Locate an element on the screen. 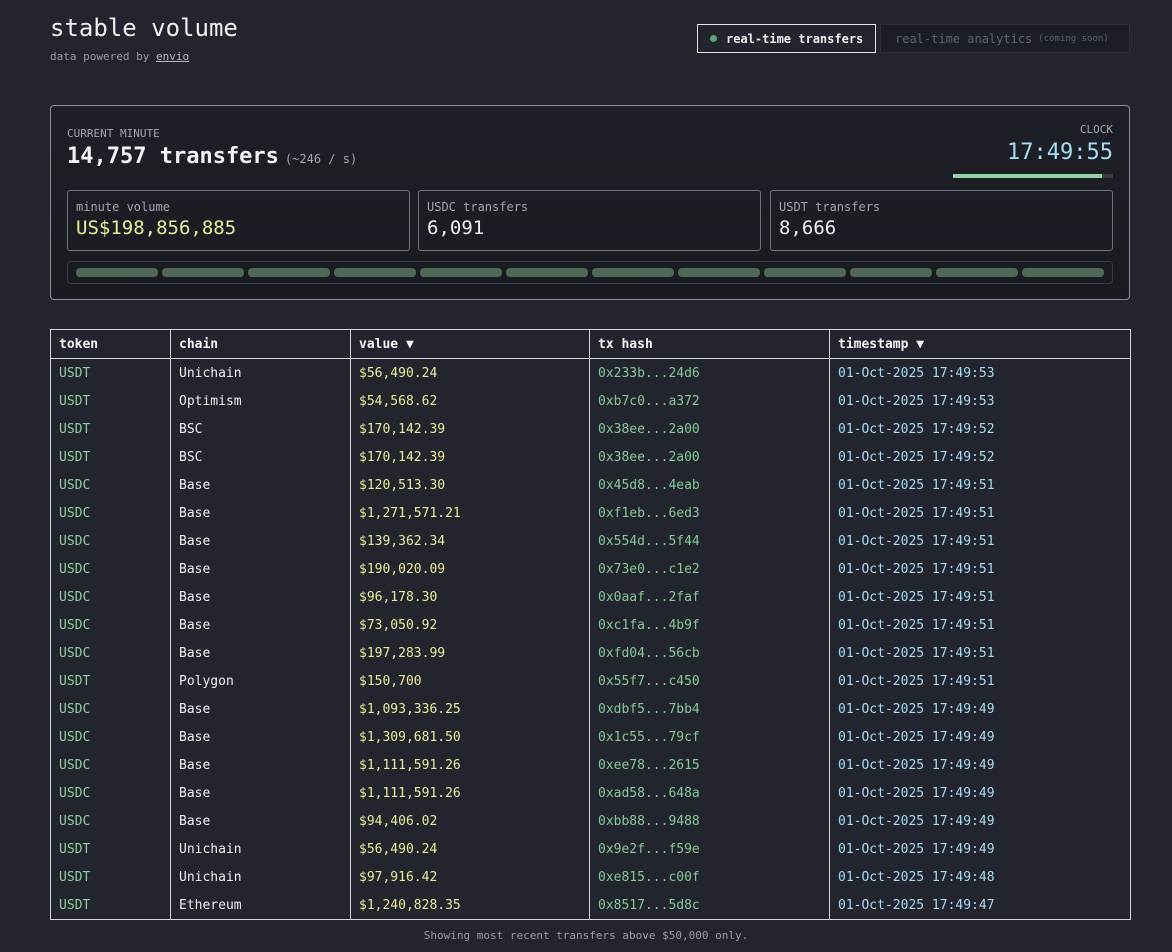 This screenshot has height=952, width=1172. cell: 0x8517...5d8c is located at coordinates (709, 905).